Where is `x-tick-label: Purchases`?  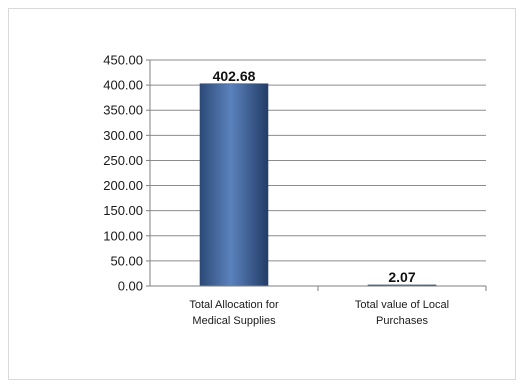
x-tick-label: Purchases is located at coordinates (402, 321).